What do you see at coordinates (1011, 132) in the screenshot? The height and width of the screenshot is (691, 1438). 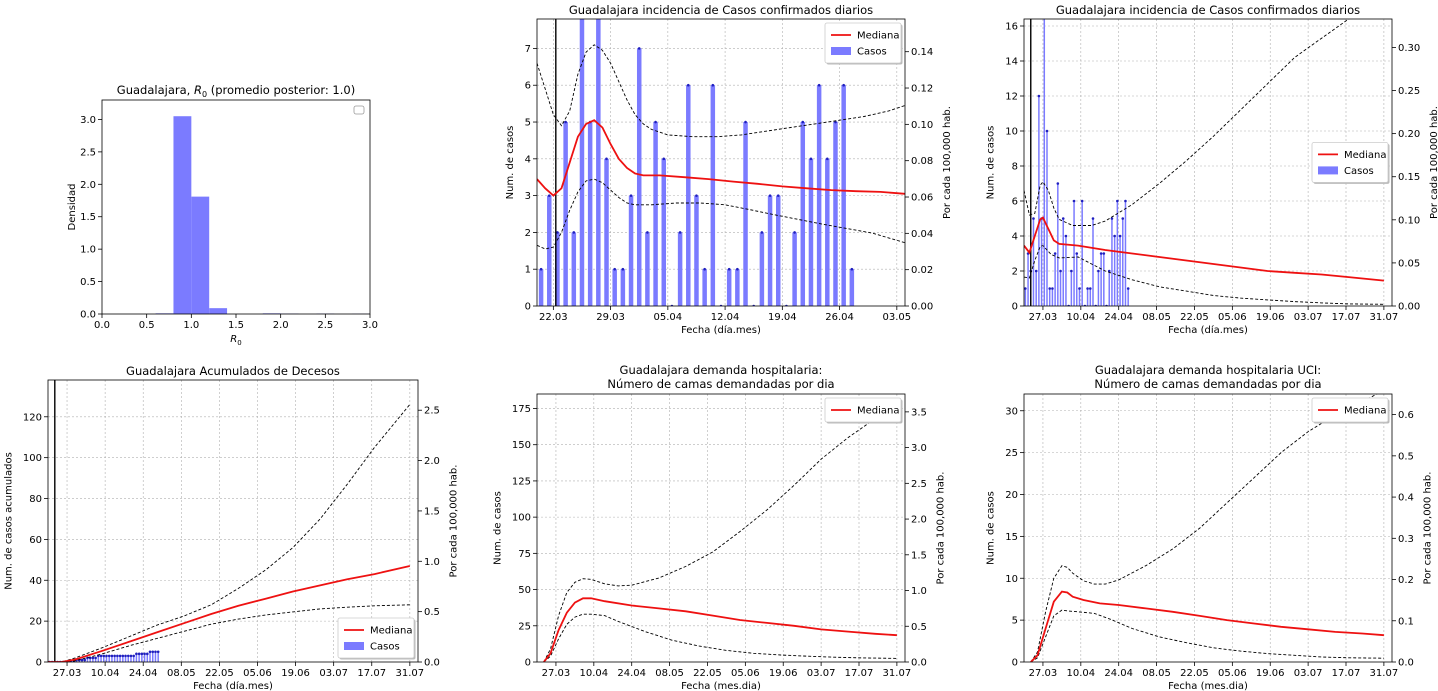 I see `y-tick-label: 10` at bounding box center [1011, 132].